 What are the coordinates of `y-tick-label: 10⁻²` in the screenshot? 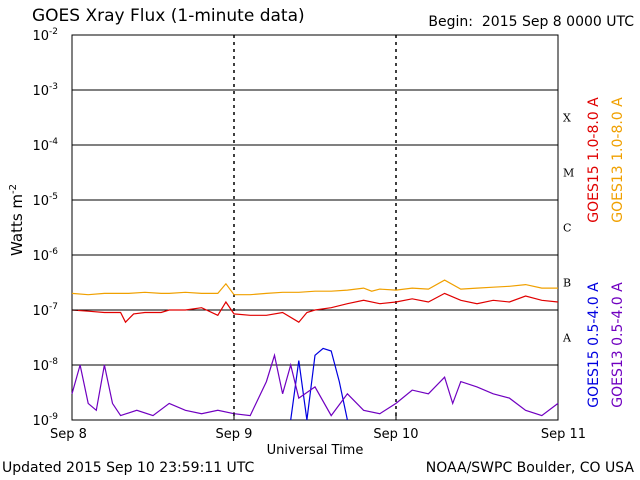 It's located at (45, 35).